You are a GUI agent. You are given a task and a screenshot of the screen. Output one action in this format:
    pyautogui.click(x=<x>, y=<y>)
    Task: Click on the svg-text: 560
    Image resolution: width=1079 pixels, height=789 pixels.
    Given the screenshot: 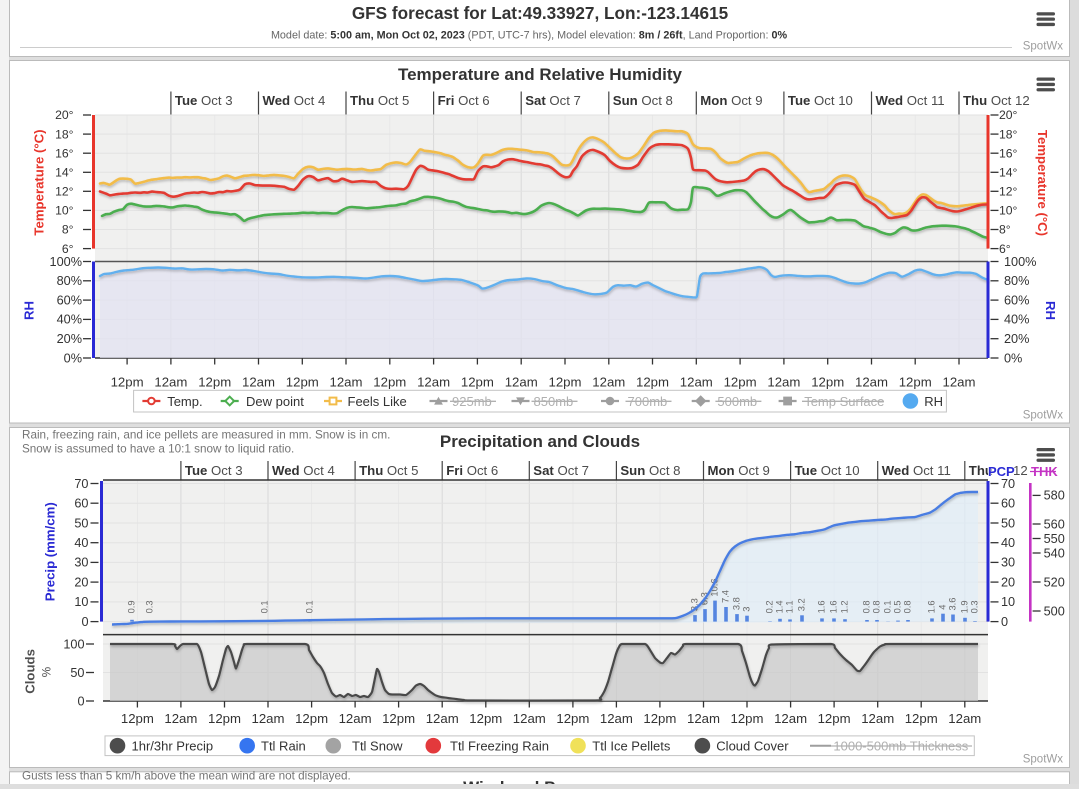 What is the action you would take?
    pyautogui.click(x=1054, y=524)
    